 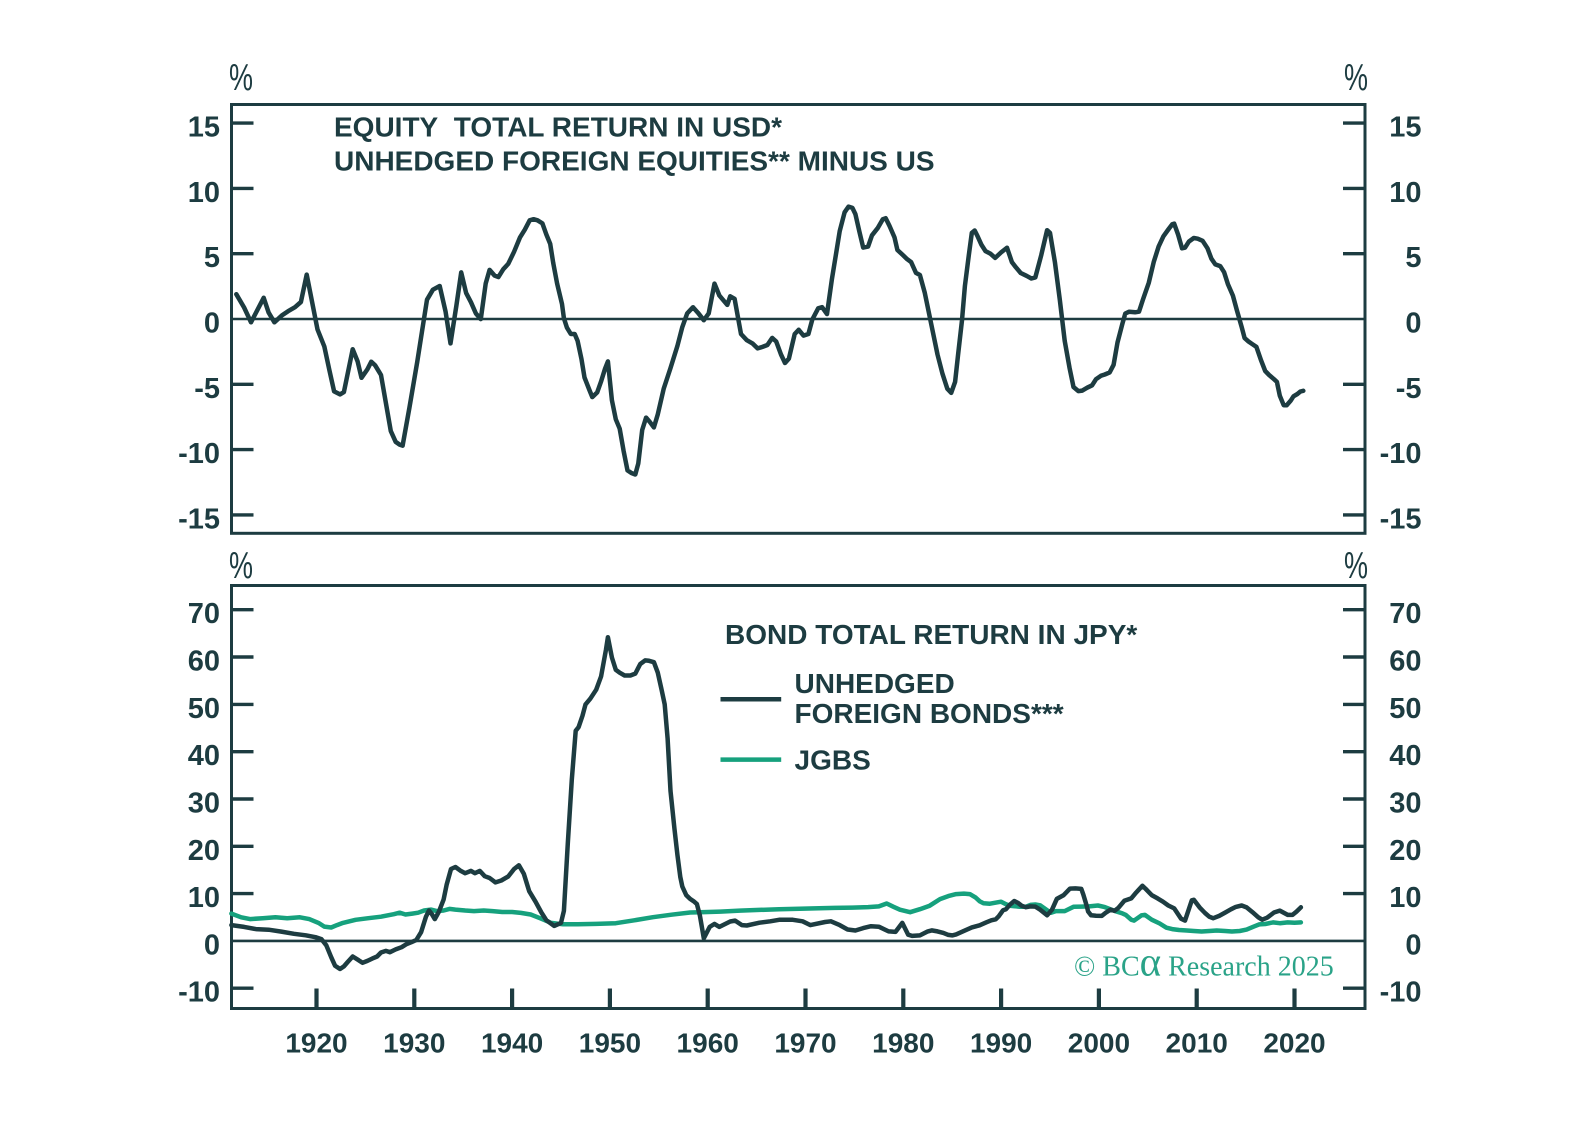 What do you see at coordinates (931, 634) in the screenshot?
I see `svg-text: BOND TOTAL RETURN IN JPY*` at bounding box center [931, 634].